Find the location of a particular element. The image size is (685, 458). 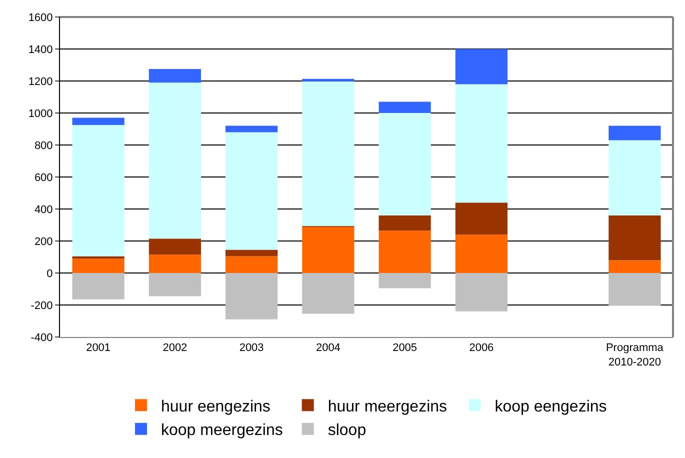

x-tick-label: 2003 is located at coordinates (251, 348).